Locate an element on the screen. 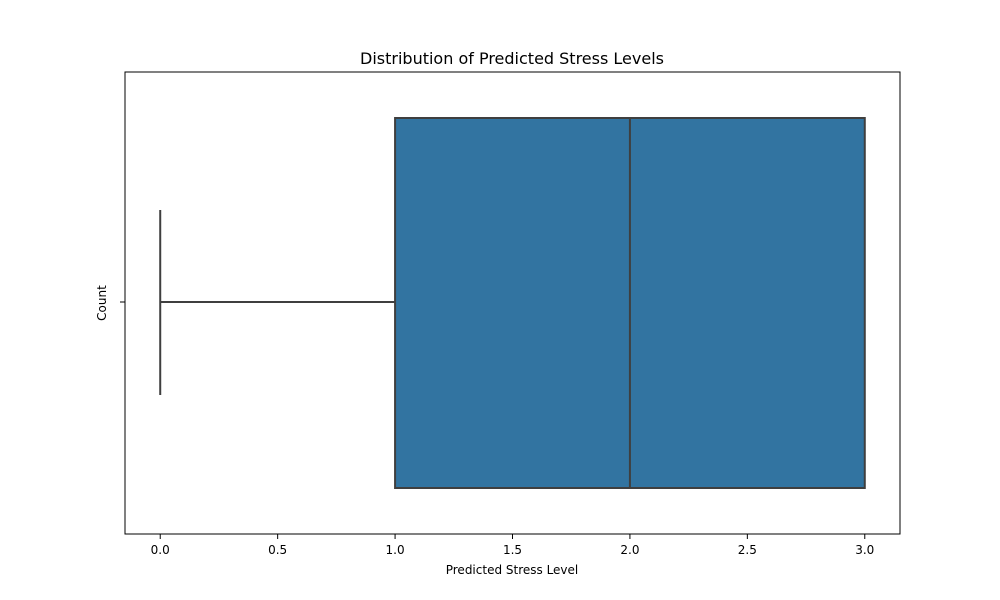  x-tick-label: 0.0 is located at coordinates (160, 550).